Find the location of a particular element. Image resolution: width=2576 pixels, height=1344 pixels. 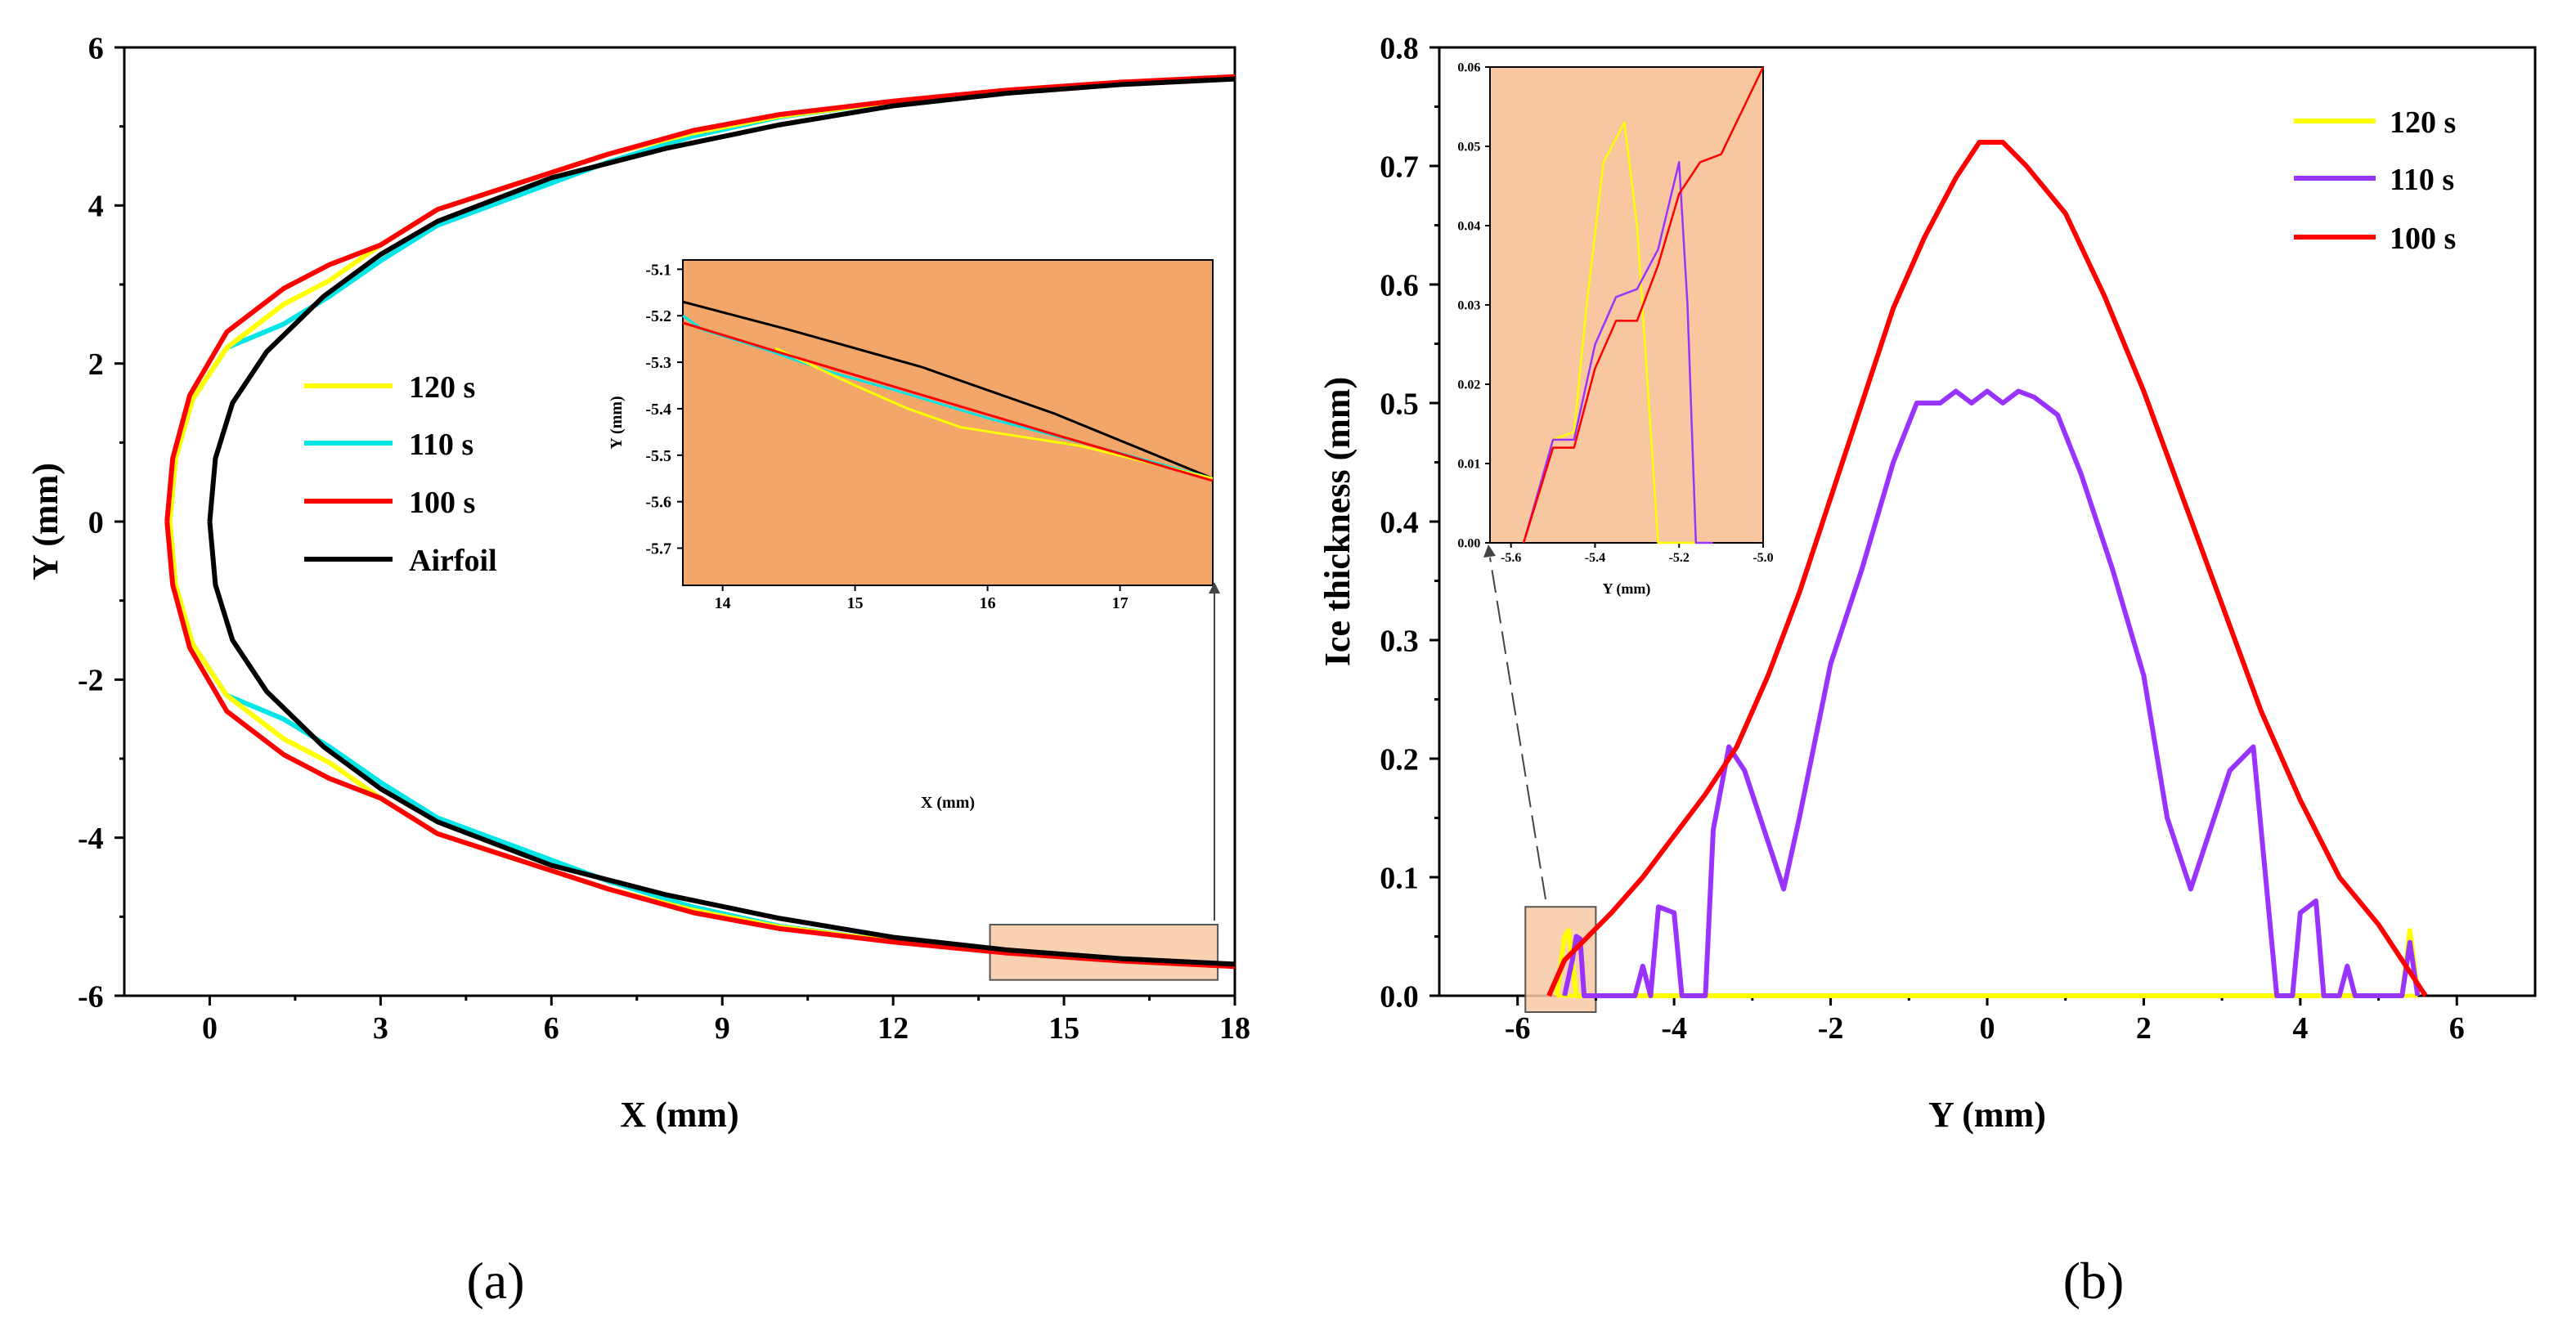

x-tick-label: -5.2 is located at coordinates (1679, 558).